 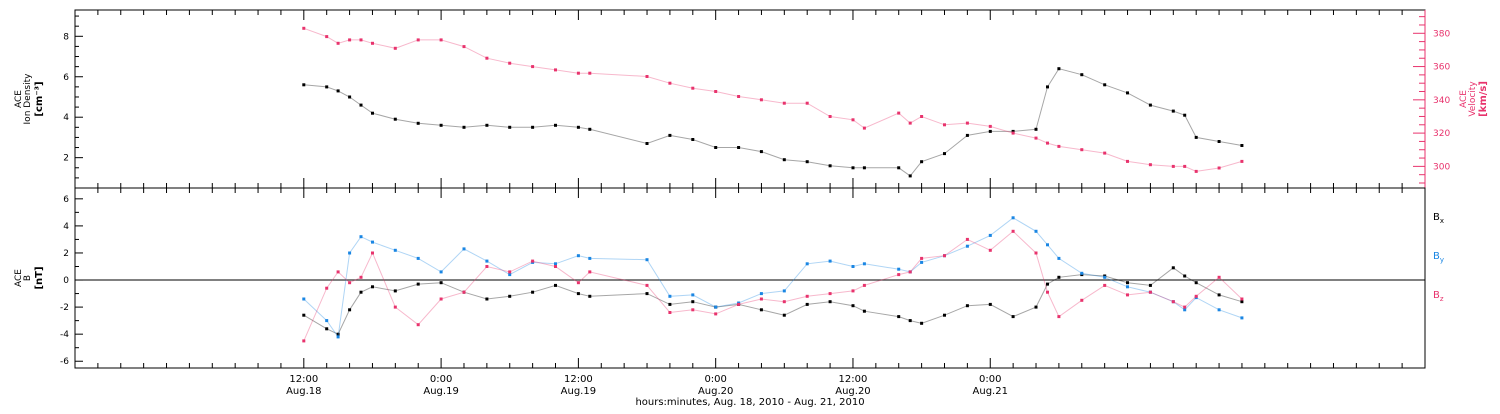 I want to click on velocity-axis-label-line-2: Velocity, so click(x=1473, y=99).